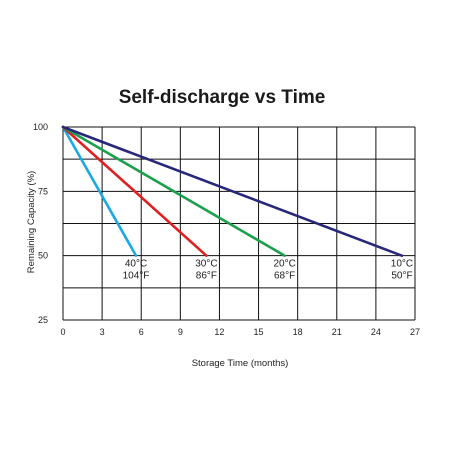 The height and width of the screenshot is (455, 455). What do you see at coordinates (43, 320) in the screenshot?
I see `y-tick-label: 25` at bounding box center [43, 320].